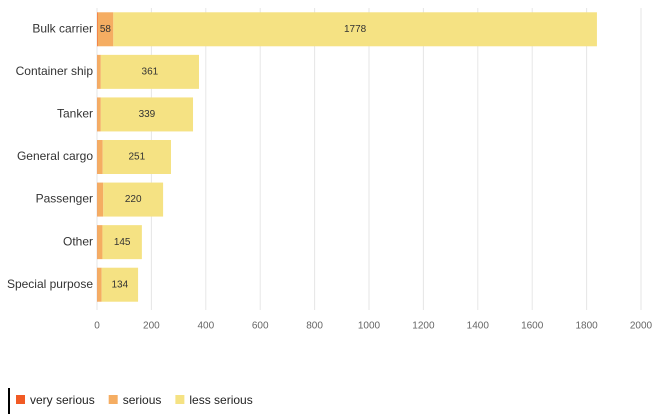 The height and width of the screenshot is (418, 662). Describe the element at coordinates (62, 400) in the screenshot. I see `legend-label: very serious` at that location.